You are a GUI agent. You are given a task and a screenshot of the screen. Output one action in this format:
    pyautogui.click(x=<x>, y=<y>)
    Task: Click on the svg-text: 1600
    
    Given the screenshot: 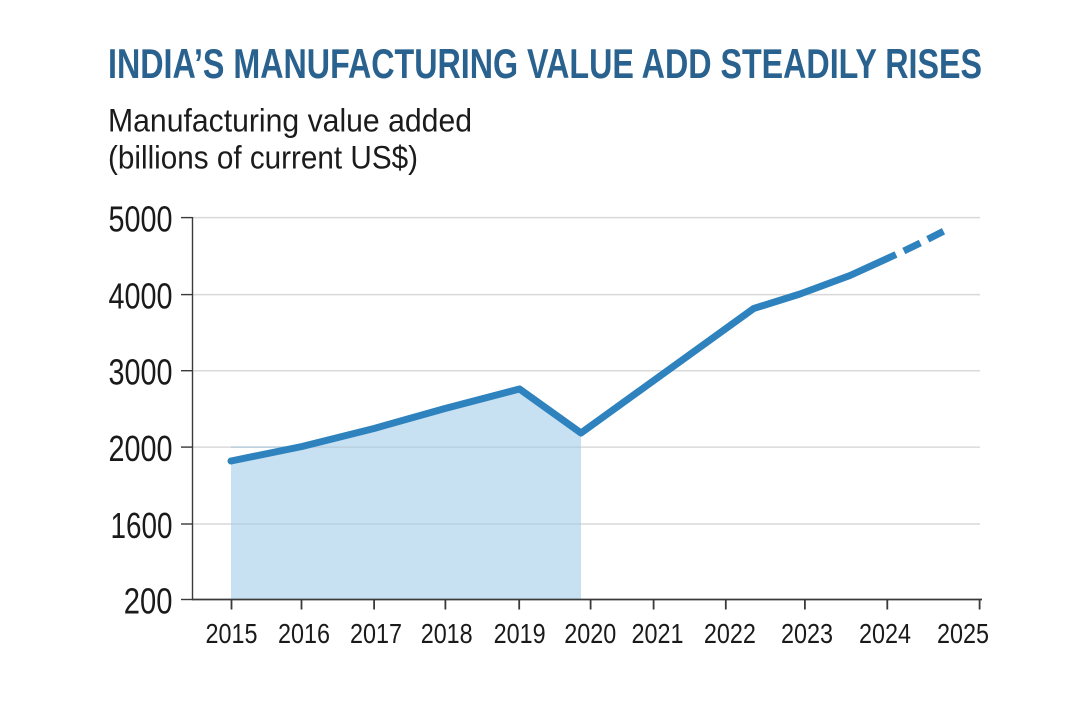 What is the action you would take?
    pyautogui.click(x=142, y=525)
    